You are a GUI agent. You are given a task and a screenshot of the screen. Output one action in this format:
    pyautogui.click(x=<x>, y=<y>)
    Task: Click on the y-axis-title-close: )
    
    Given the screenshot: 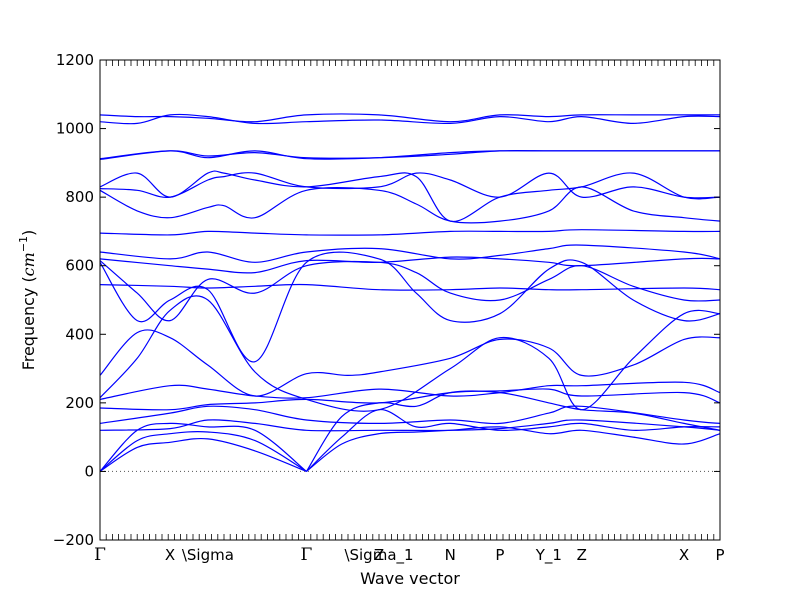 What is the action you would take?
    pyautogui.click(x=28, y=233)
    